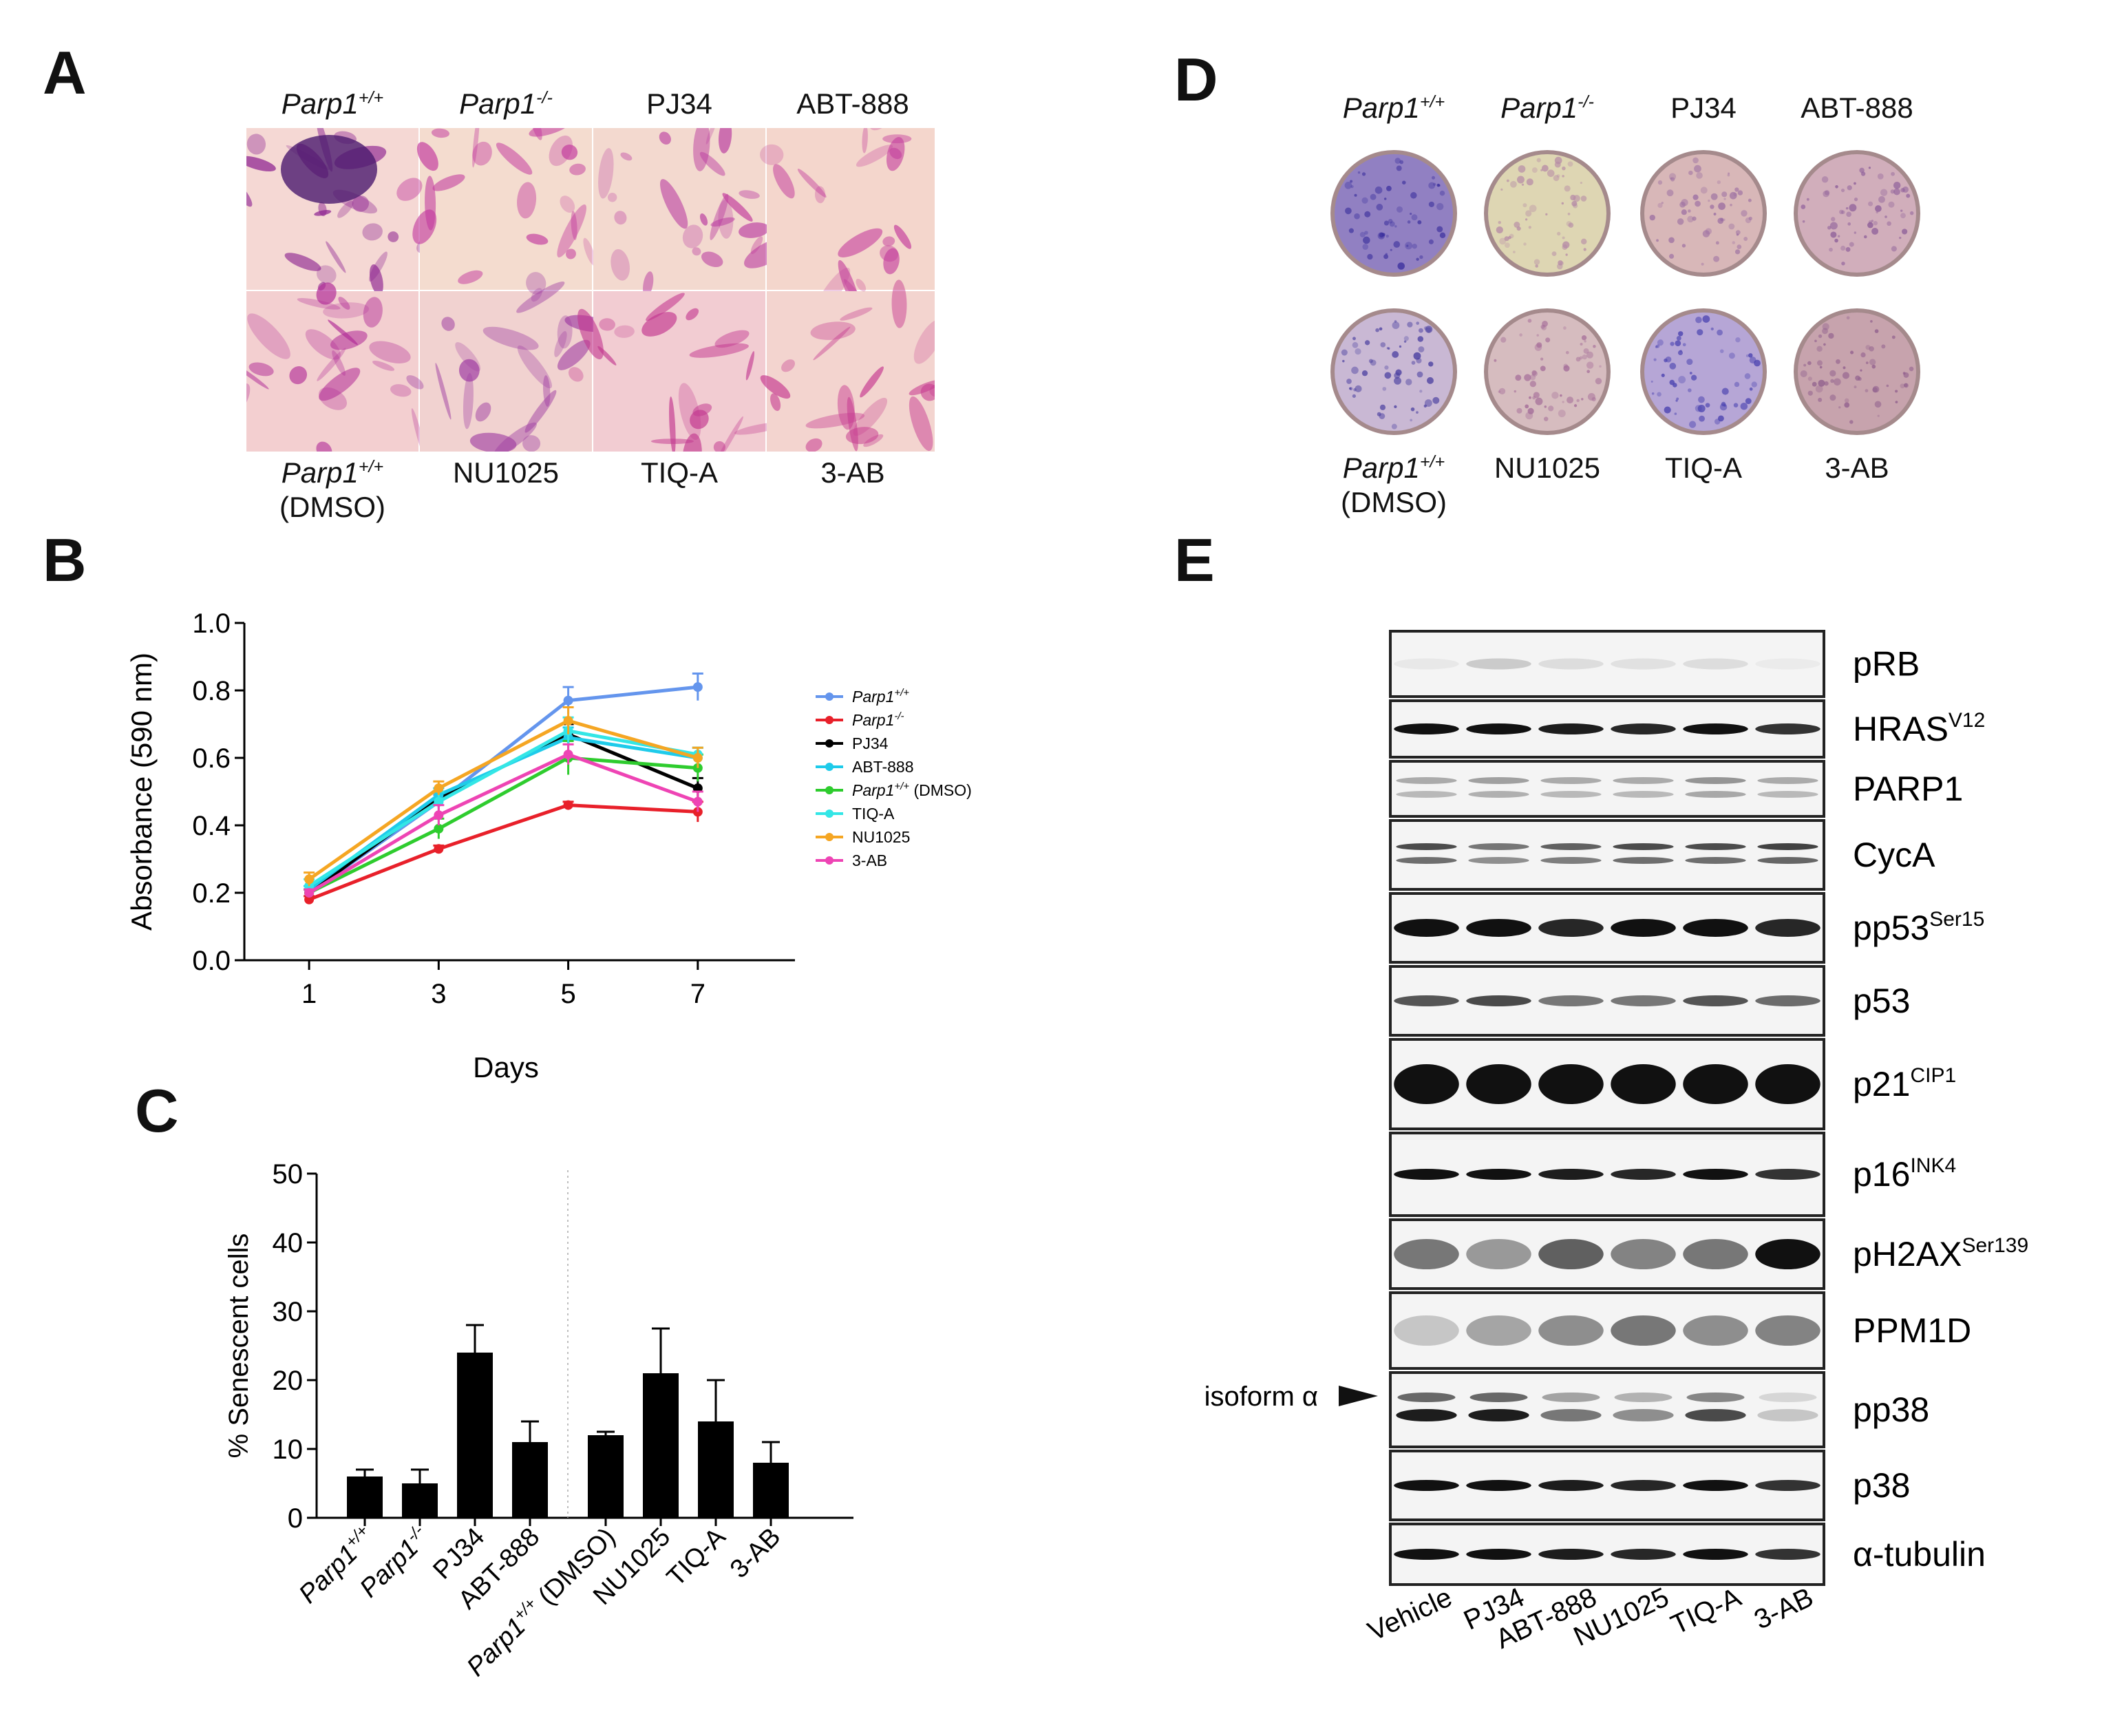 This screenshot has width=2102, height=1736. Describe the element at coordinates (503, 852) in the screenshot. I see `series-line` at that location.